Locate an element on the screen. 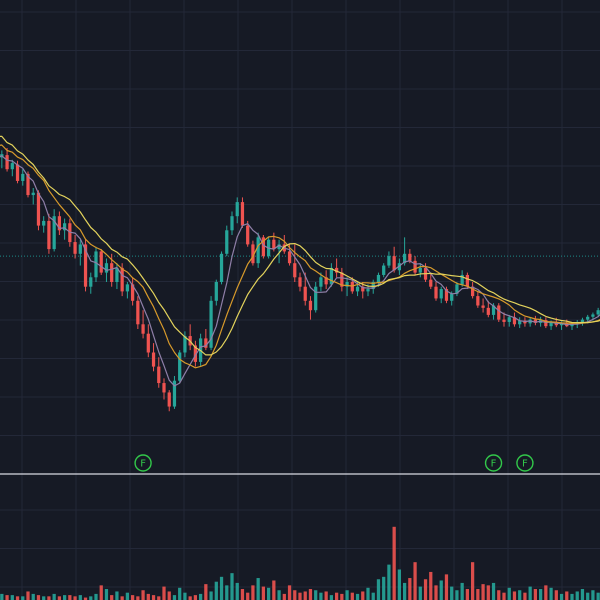 This screenshot has width=600, height=600. volume-series is located at coordinates (300, 563).